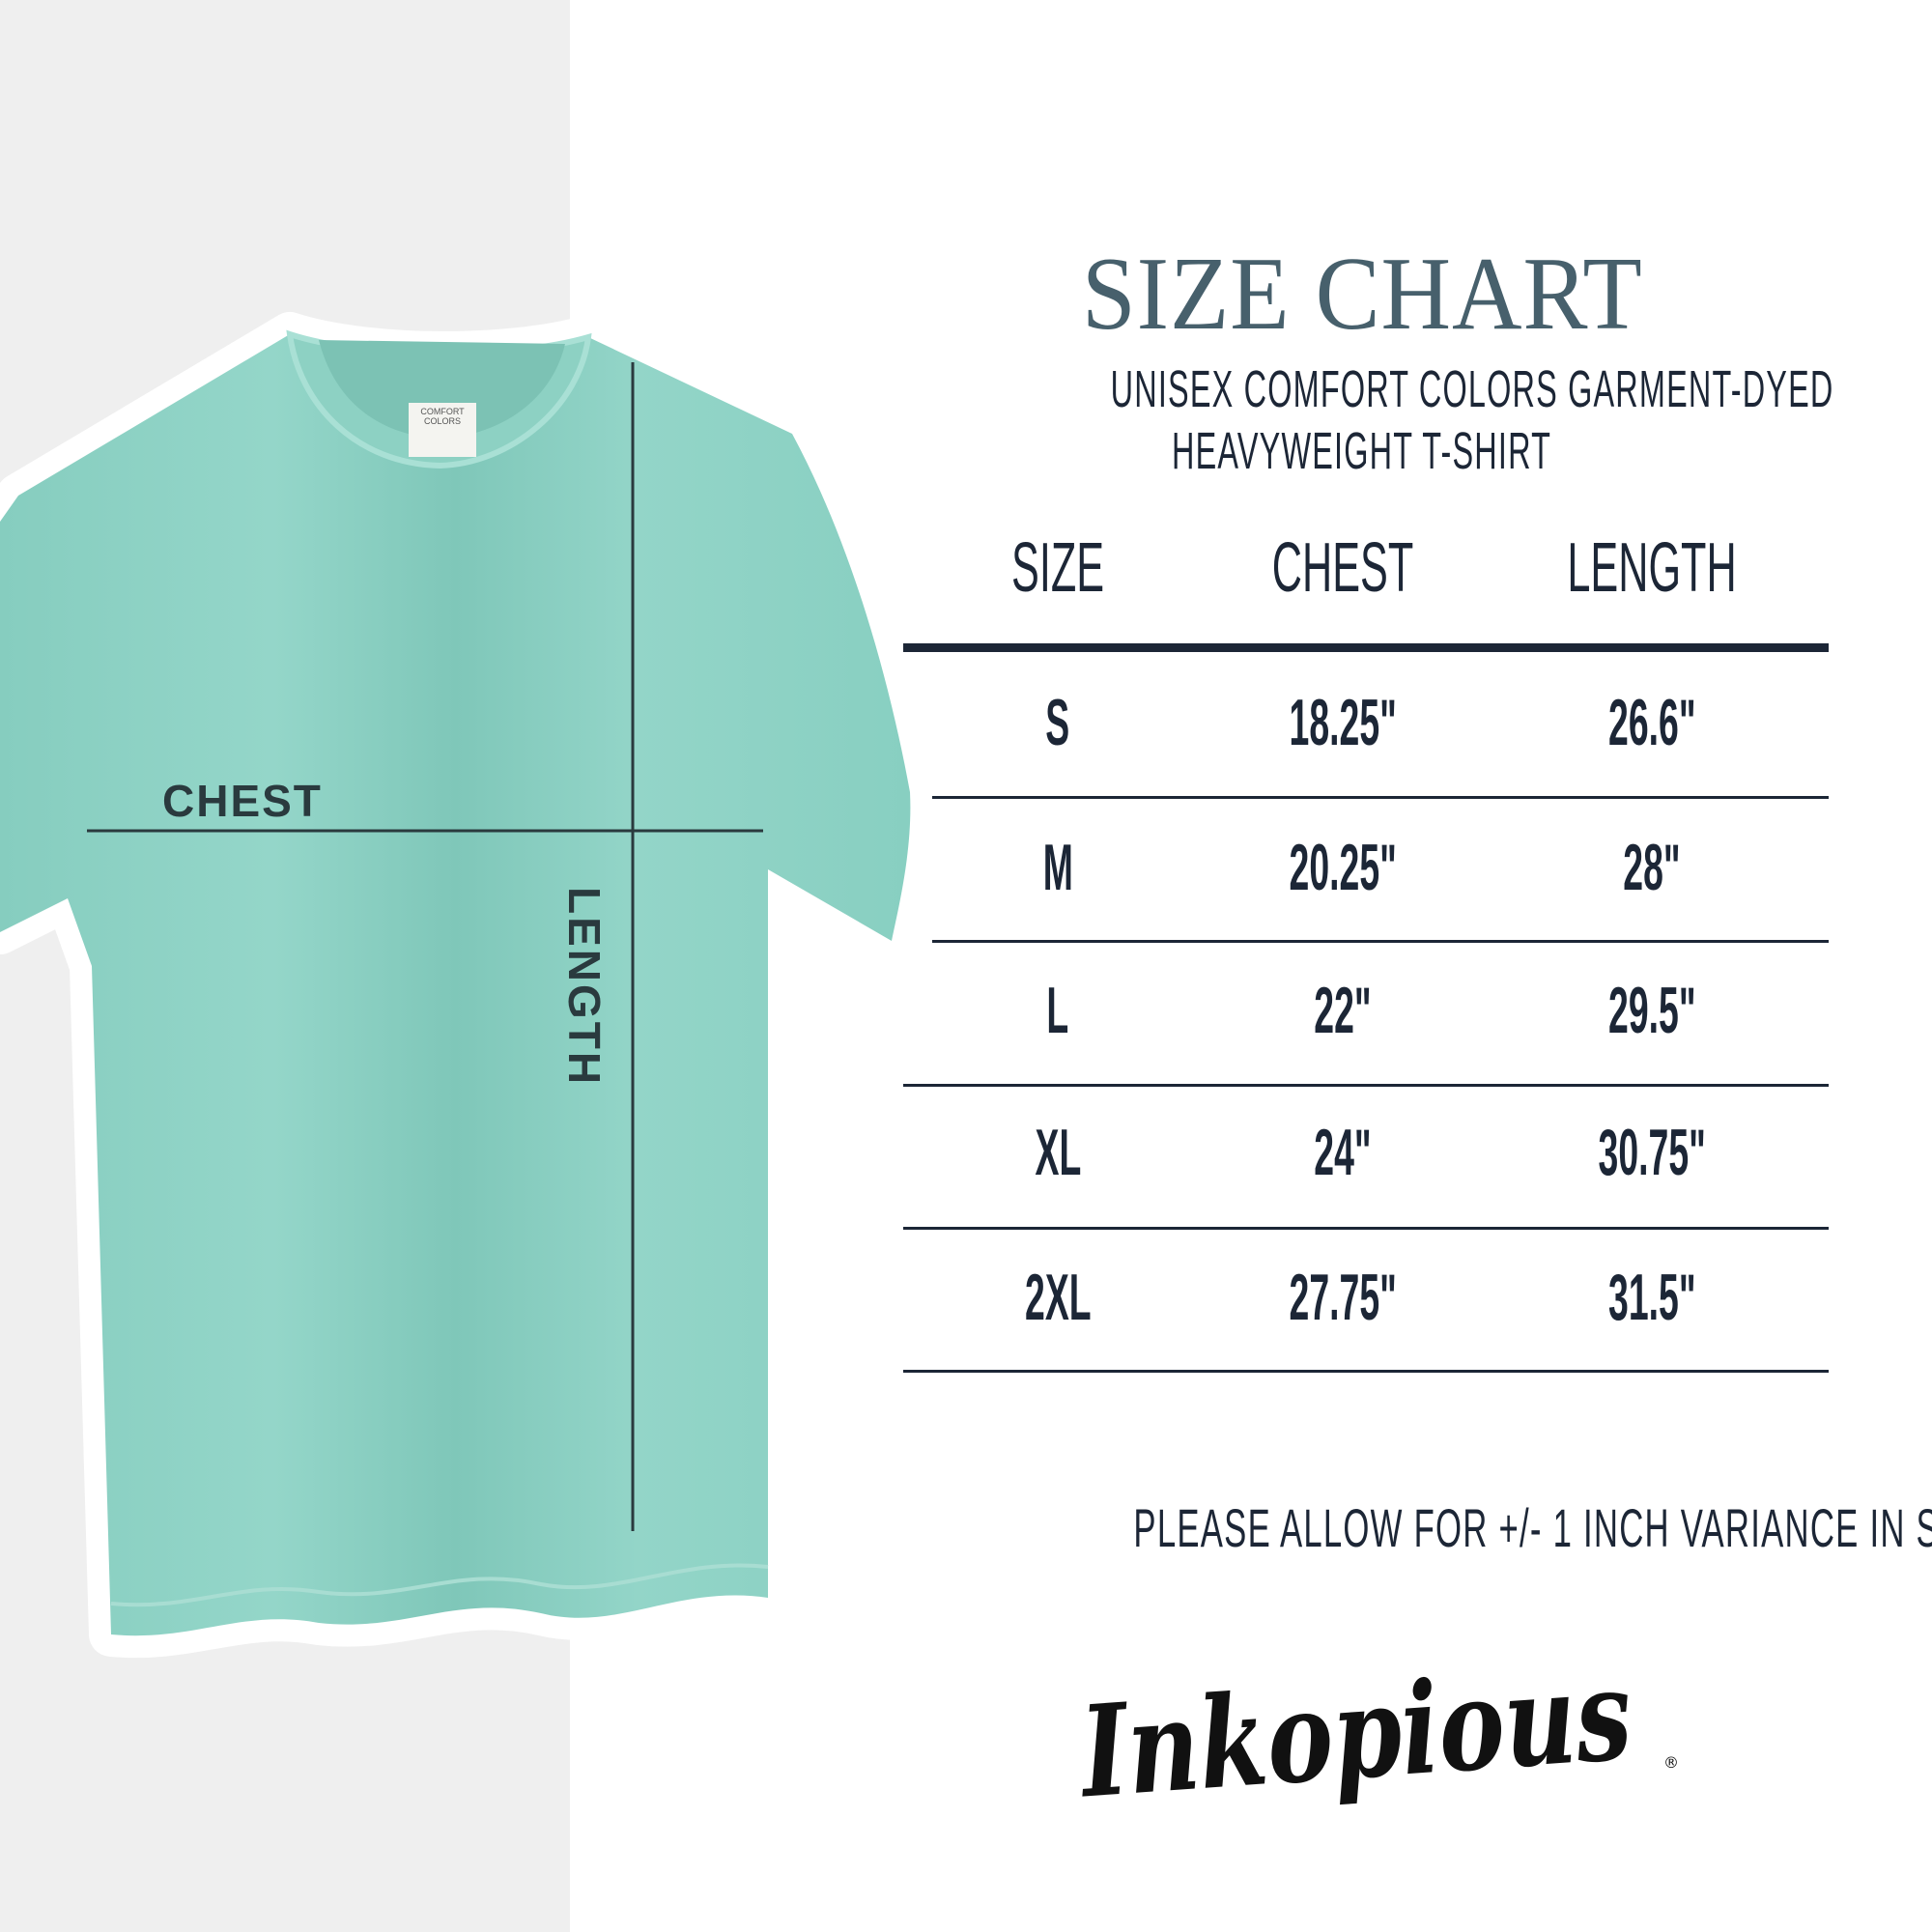  What do you see at coordinates (1342, 568) in the screenshot?
I see `header-chest: CHEST` at bounding box center [1342, 568].